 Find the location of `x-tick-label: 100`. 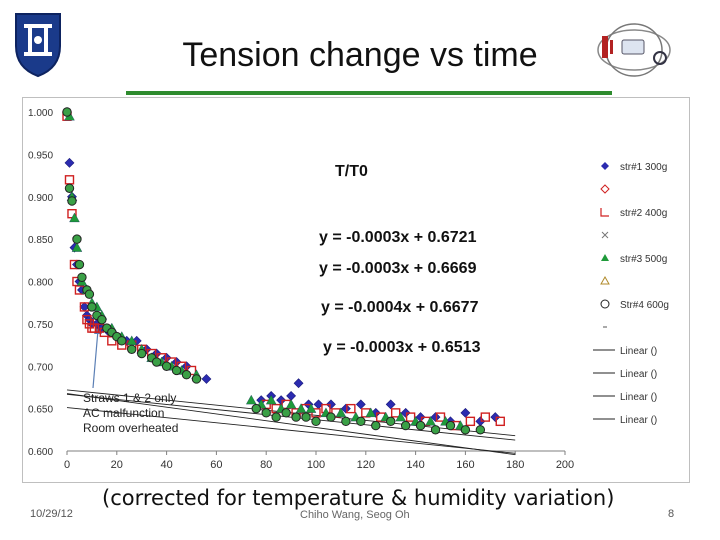

x-tick-label: 100 is located at coordinates (316, 465).